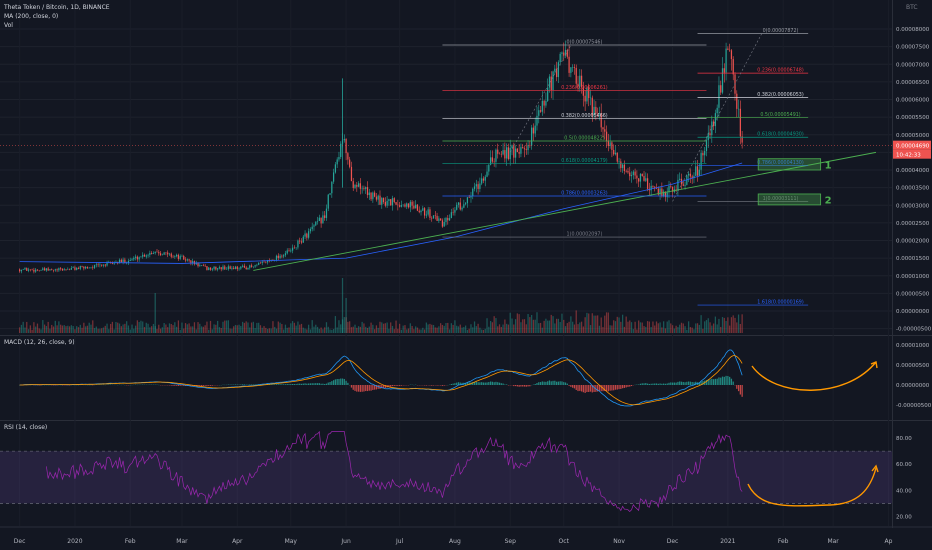 The width and height of the screenshot is (932, 550). Describe the element at coordinates (585, 235) in the screenshot. I see `fib-level-label: 1(0.00002097)` at that location.